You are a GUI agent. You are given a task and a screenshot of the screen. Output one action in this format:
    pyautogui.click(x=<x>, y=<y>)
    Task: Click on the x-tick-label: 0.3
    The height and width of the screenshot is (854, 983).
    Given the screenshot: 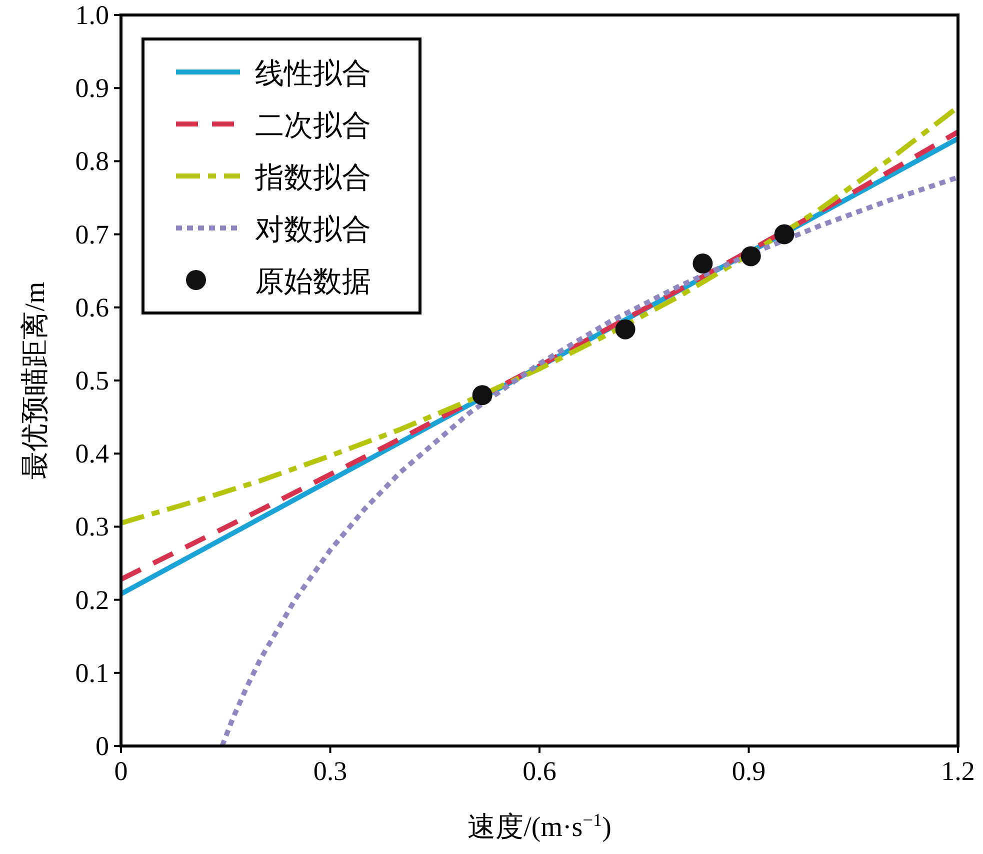 What is the action you would take?
    pyautogui.click(x=330, y=771)
    